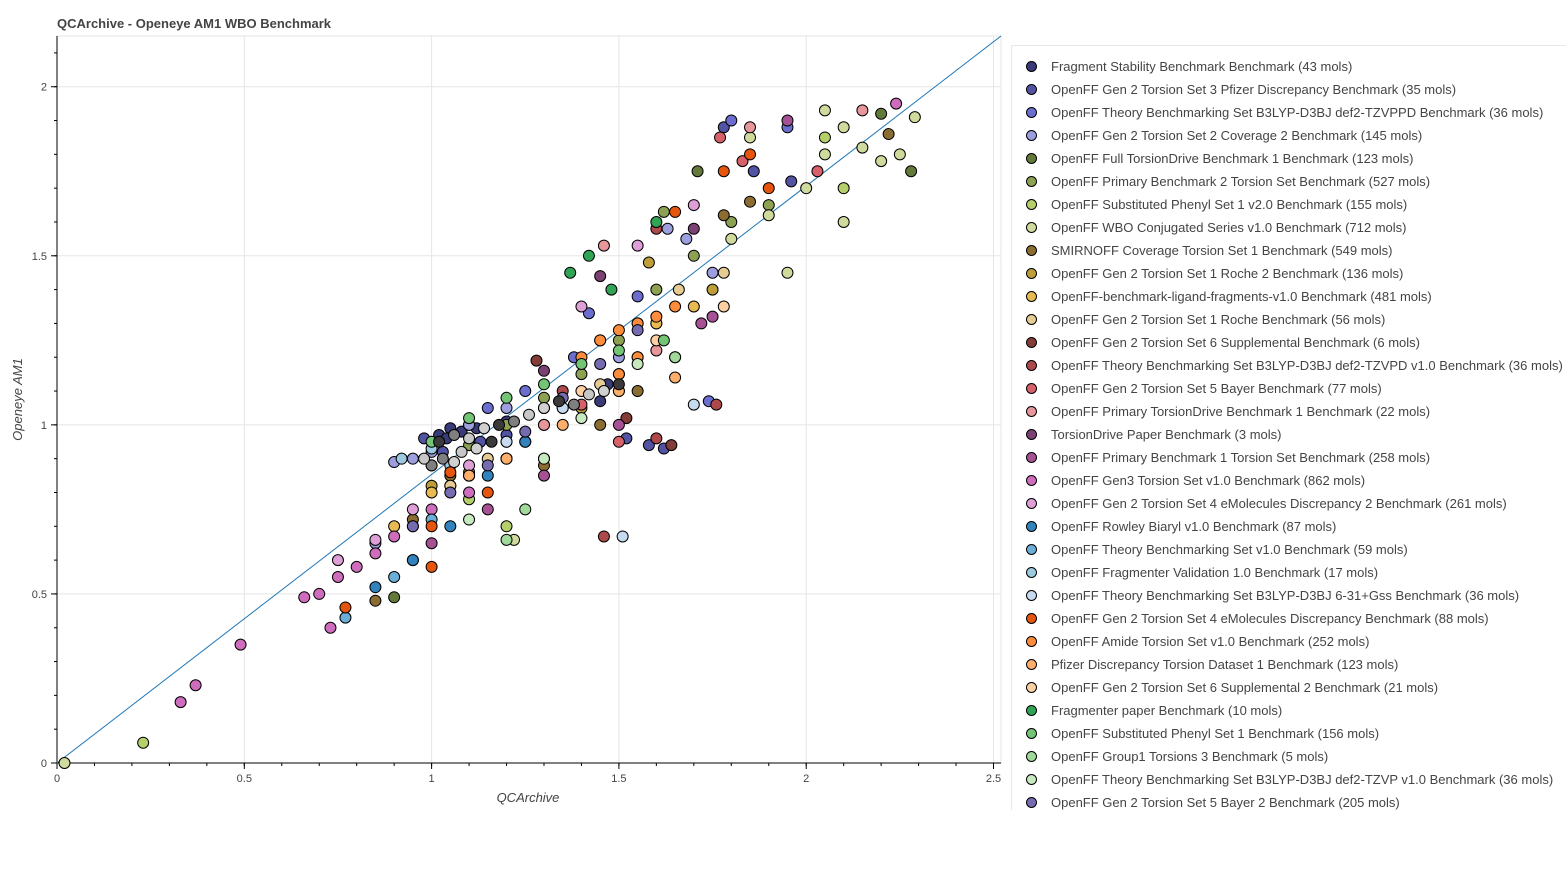 This screenshot has width=1566, height=881. What do you see at coordinates (44, 88) in the screenshot?
I see `y-tick-label: 2` at bounding box center [44, 88].